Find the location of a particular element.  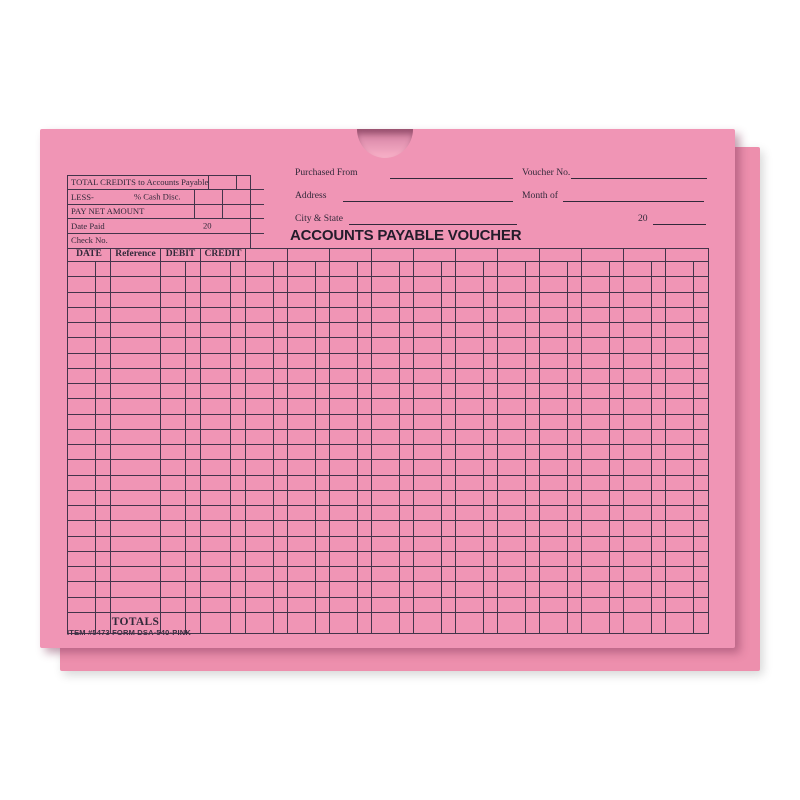

purchased-from-label: Purchased From is located at coordinates (326, 172).